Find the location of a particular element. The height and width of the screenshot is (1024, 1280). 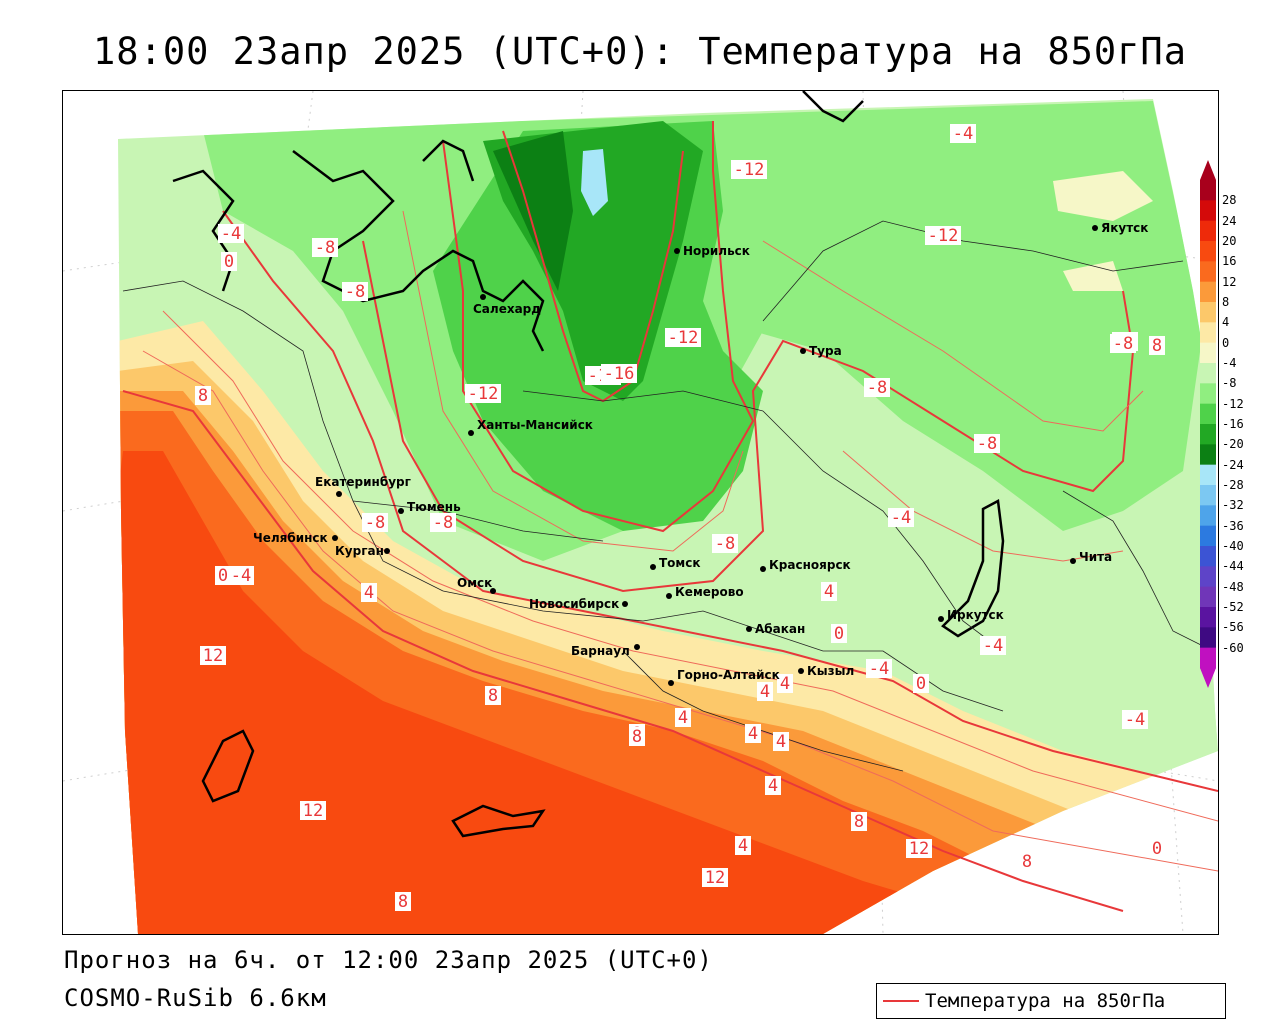

city-label: Иркутск is located at coordinates (975, 615).